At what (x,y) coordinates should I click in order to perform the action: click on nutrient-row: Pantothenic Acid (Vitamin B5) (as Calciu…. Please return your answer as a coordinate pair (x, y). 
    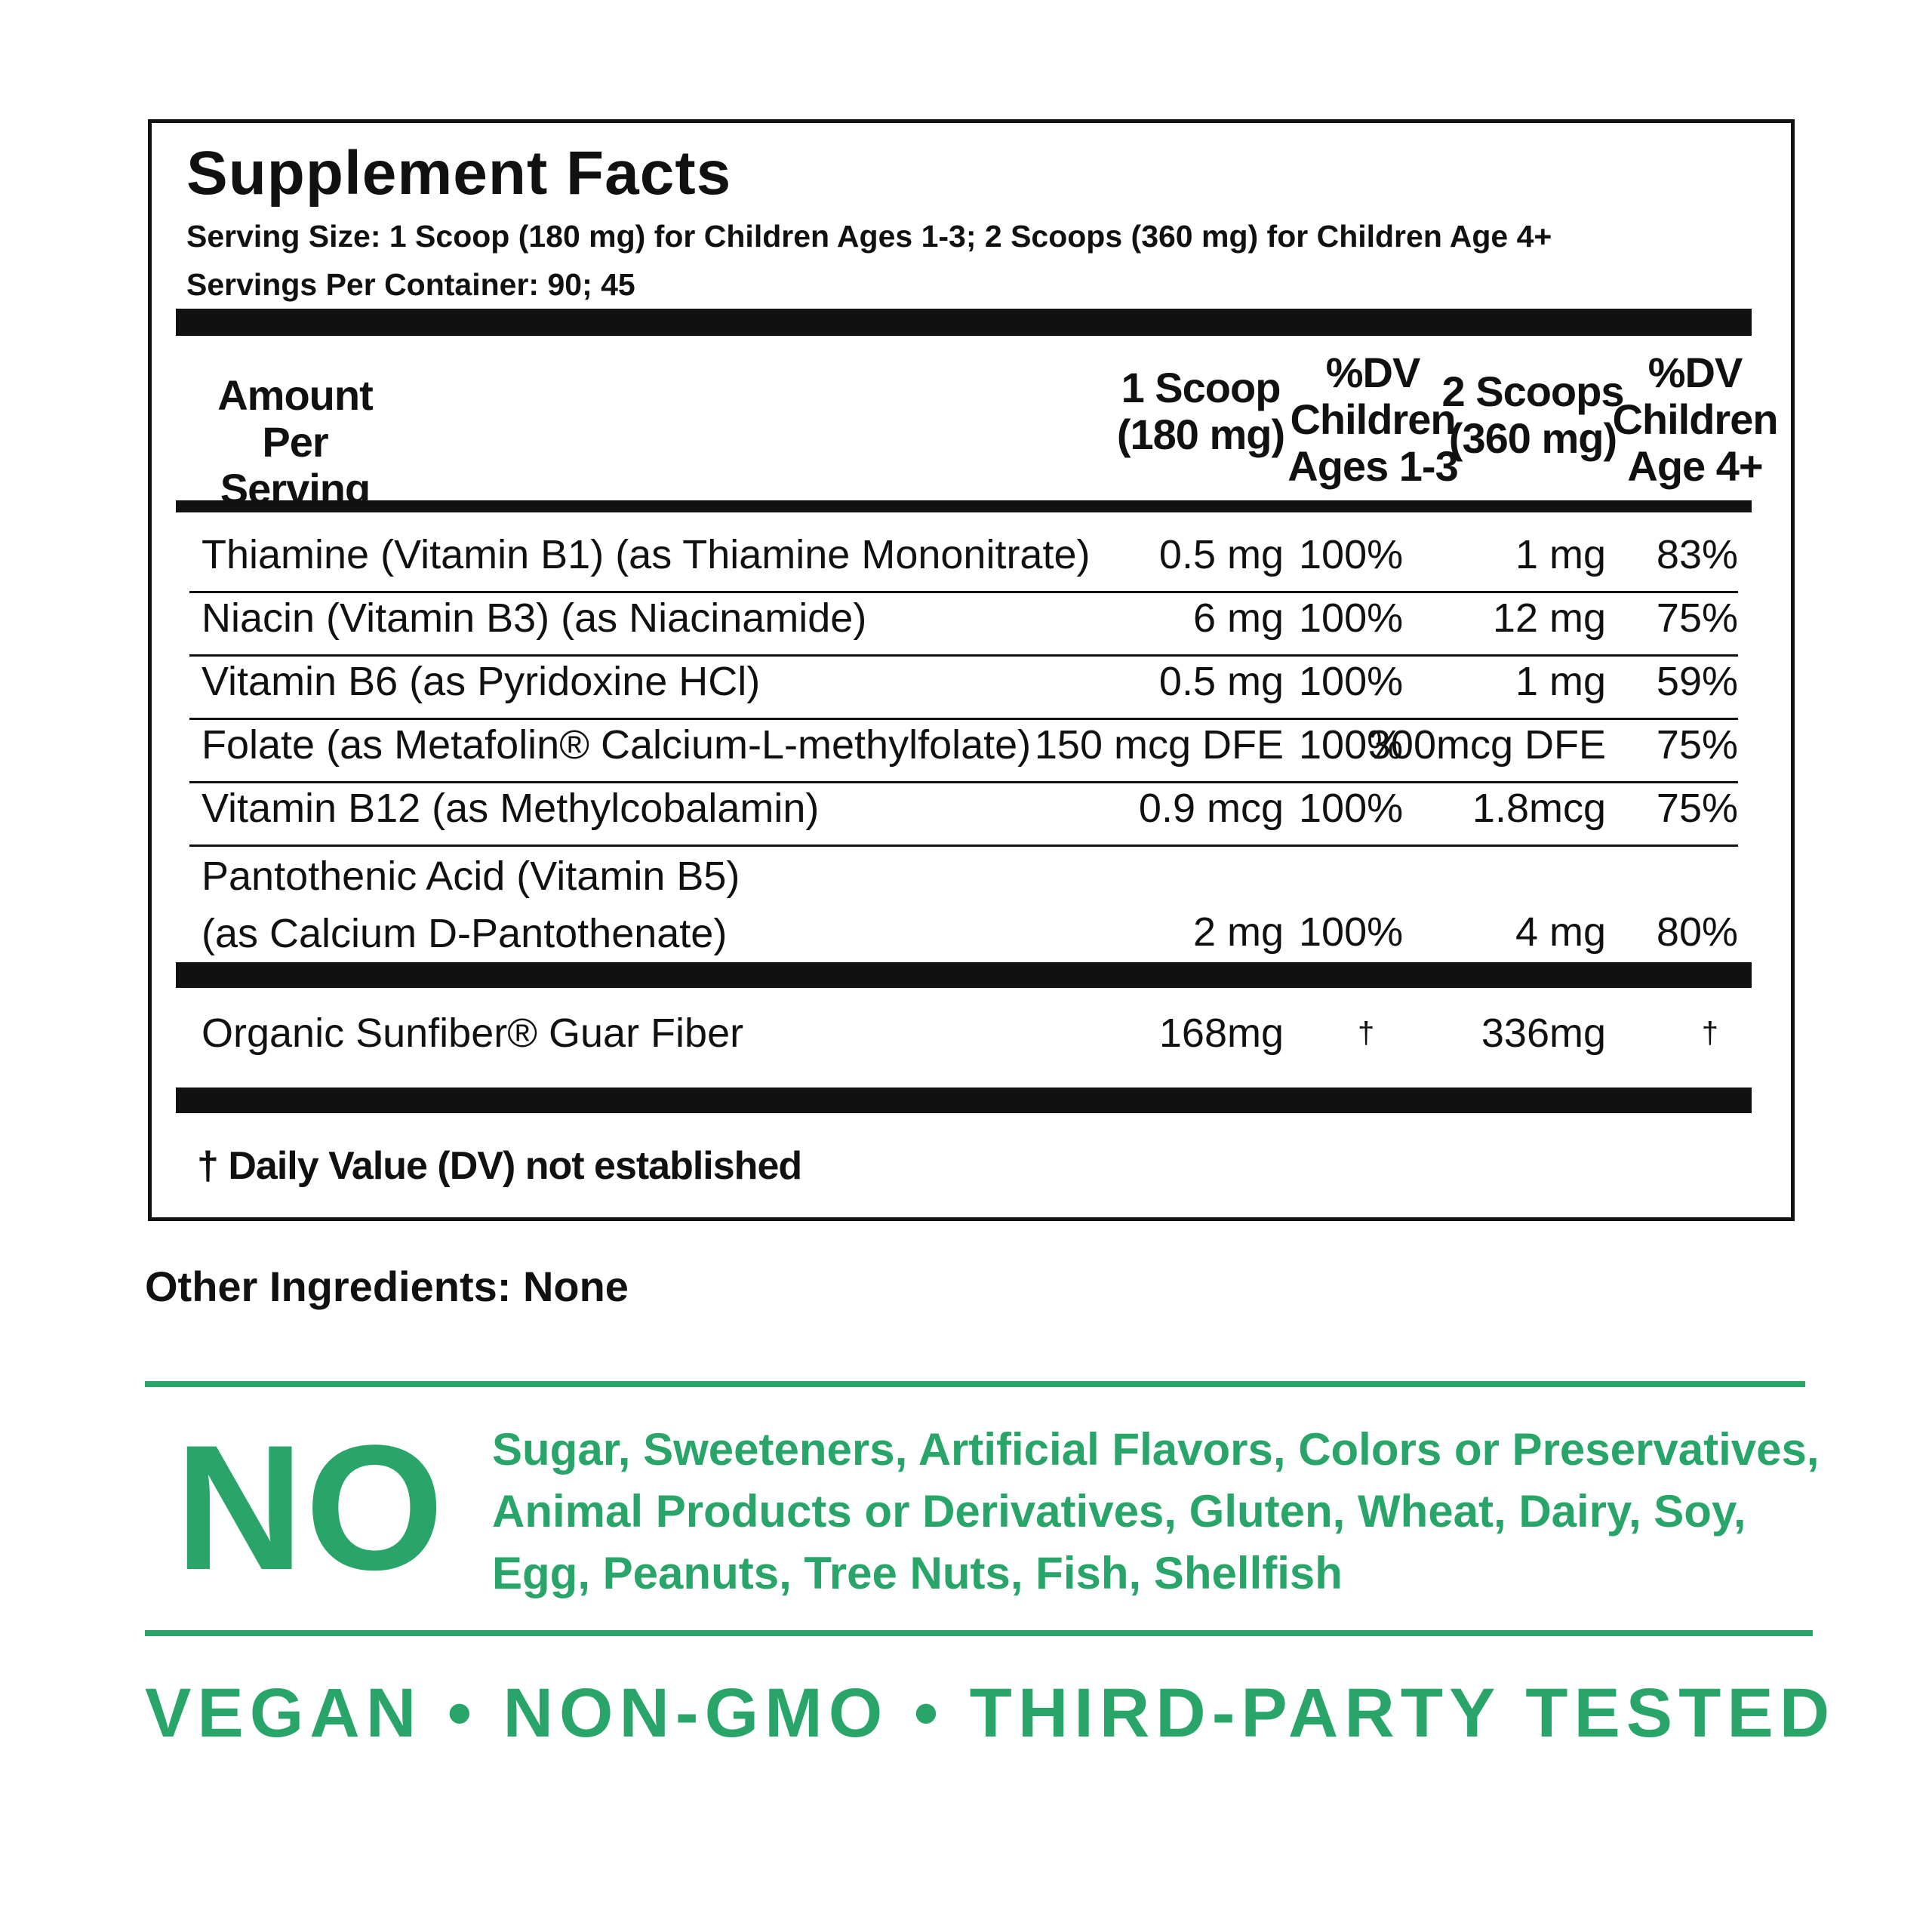
    Looking at the image, I should click on (970, 905).